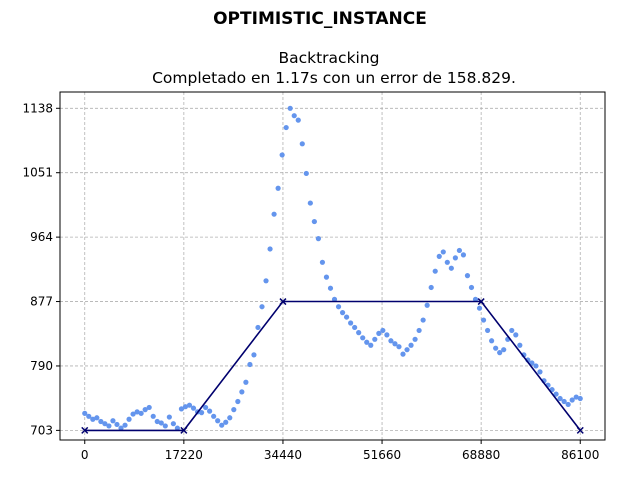 This screenshot has width=640, height=480. I want to click on x-tick-label: 51660, so click(382, 455).